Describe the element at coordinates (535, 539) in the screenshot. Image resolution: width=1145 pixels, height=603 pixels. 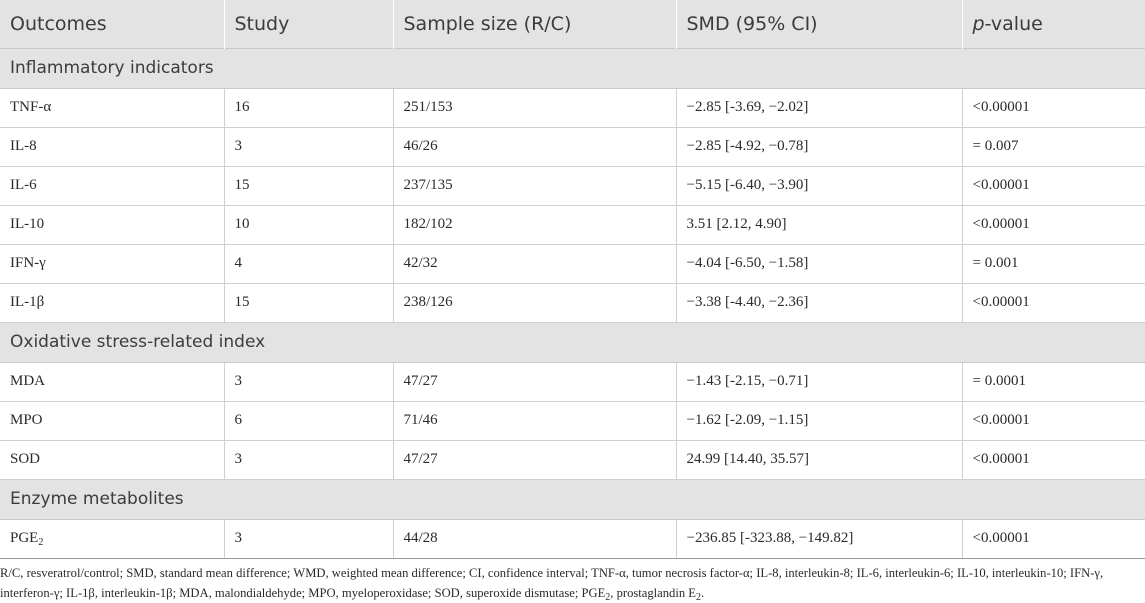
I see `cell-sample: 44/28` at that location.